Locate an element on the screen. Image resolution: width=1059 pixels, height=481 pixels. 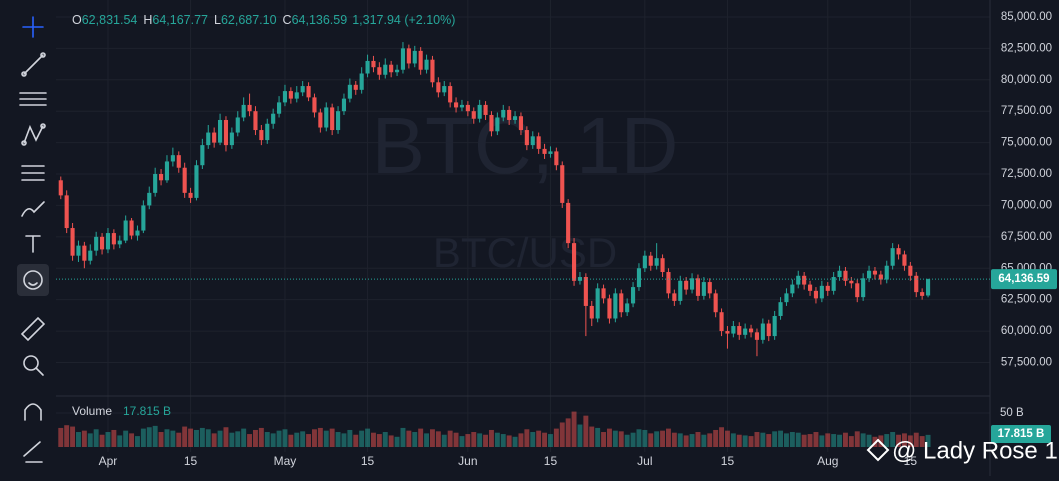
credit-icon is located at coordinates (878, 450).